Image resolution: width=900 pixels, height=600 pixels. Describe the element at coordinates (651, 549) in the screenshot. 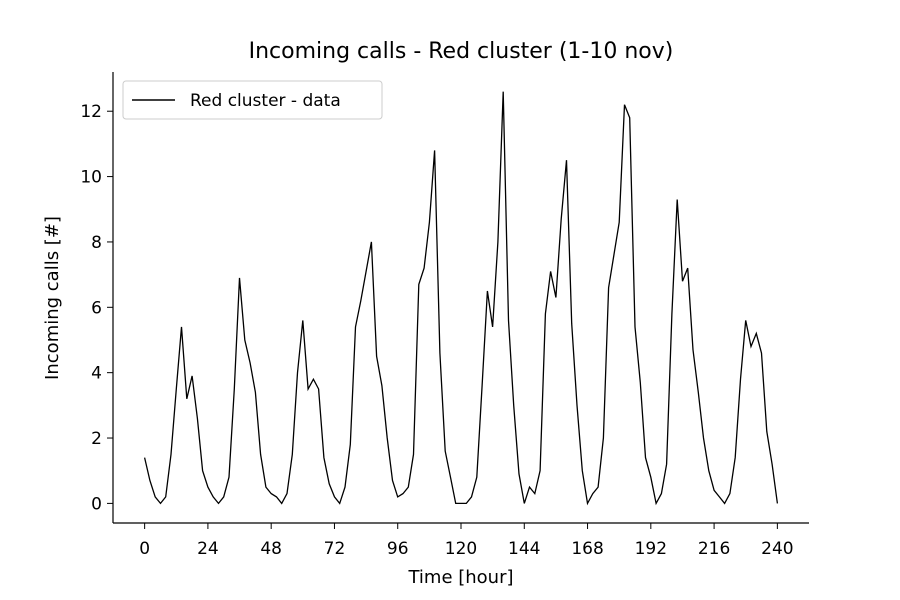

I see `x-tick-label: 192` at that location.